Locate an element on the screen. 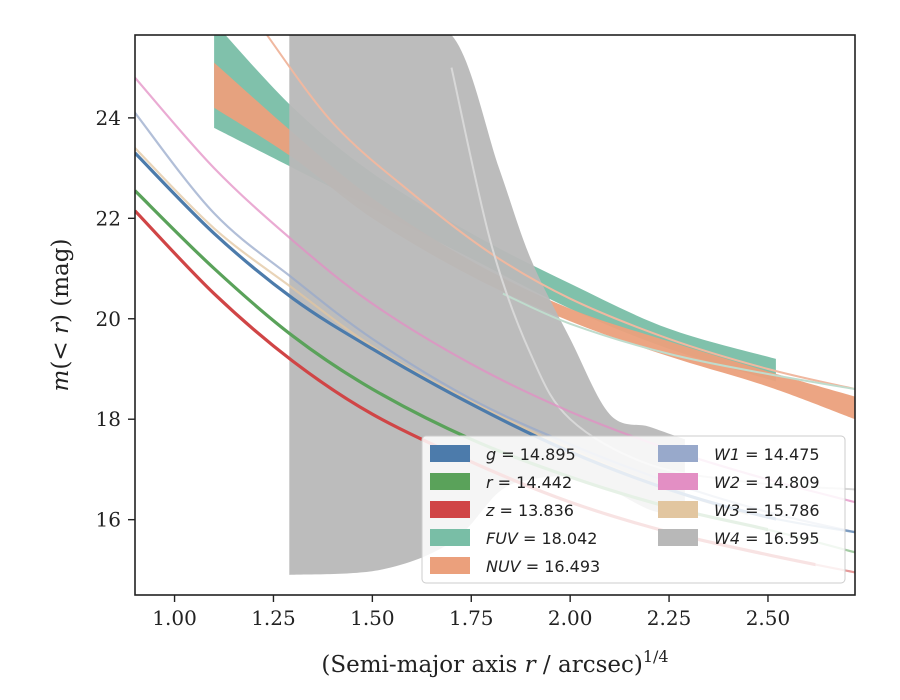 This screenshot has height=700, width=900. x-tick-label: 1.00 is located at coordinates (174, 618).